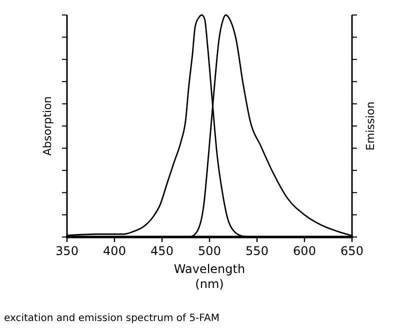 The height and width of the screenshot is (333, 394). I want to click on x-tick-label: 600, so click(304, 251).